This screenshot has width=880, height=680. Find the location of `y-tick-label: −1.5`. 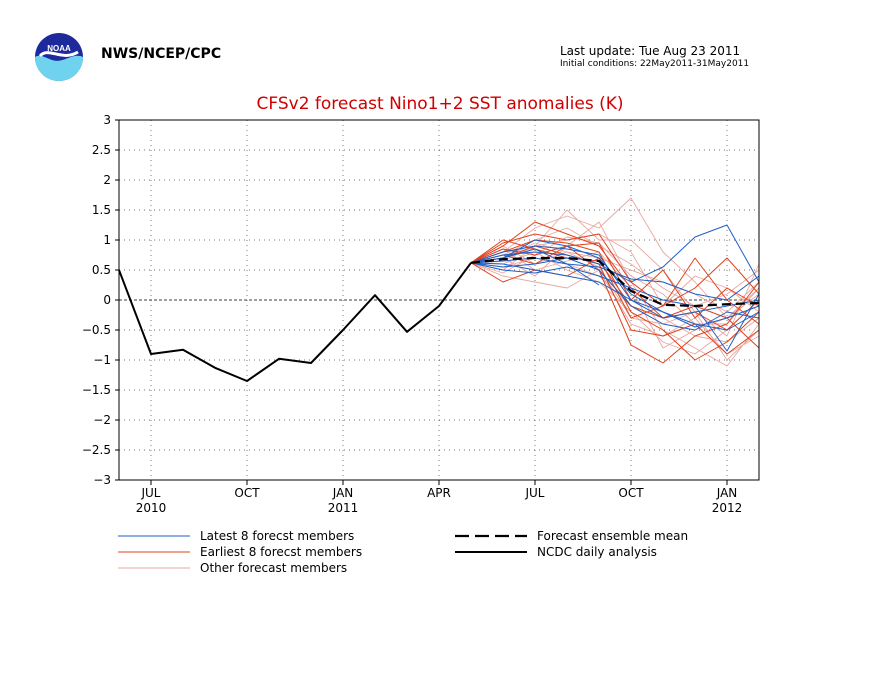

y-tick-label: −1.5 is located at coordinates (96, 390).